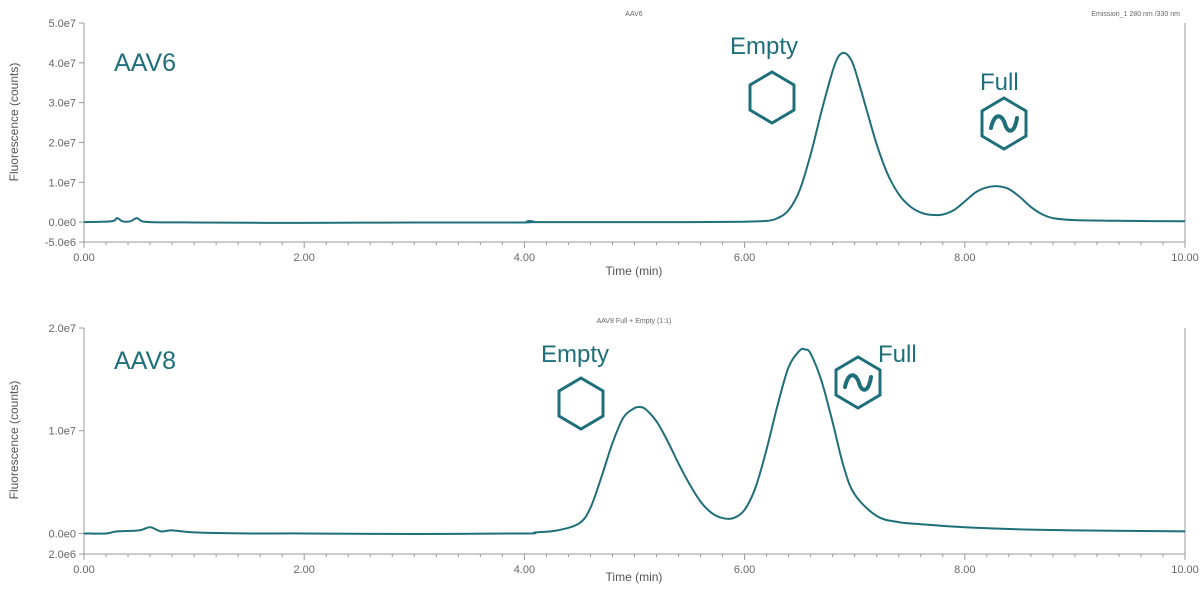 This screenshot has height=589, width=1202. Describe the element at coordinates (66, 442) in the screenshot. I see `y-axis-ticks: 2.0e7 1.0e7 0.0e0 2.0e6` at that location.